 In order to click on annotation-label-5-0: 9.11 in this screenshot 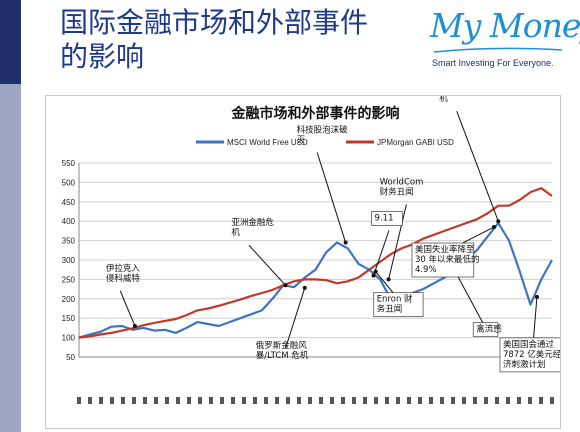, I will do `click(384, 219)`.